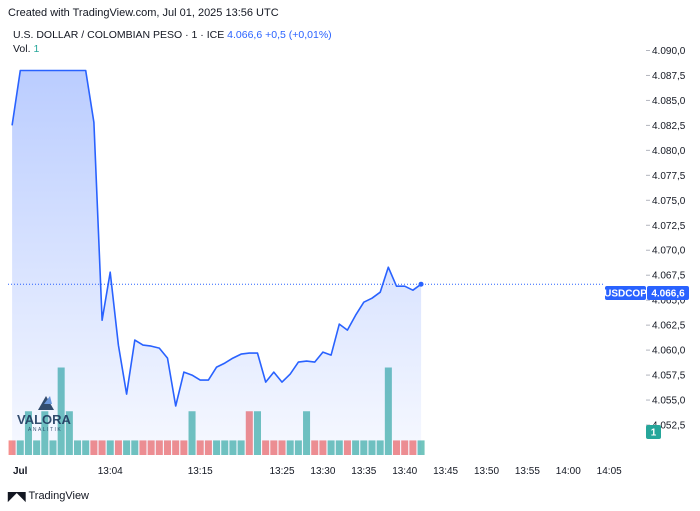  Describe the element at coordinates (200, 471) in the screenshot. I see `x-tick-label-2: 13:15` at that location.